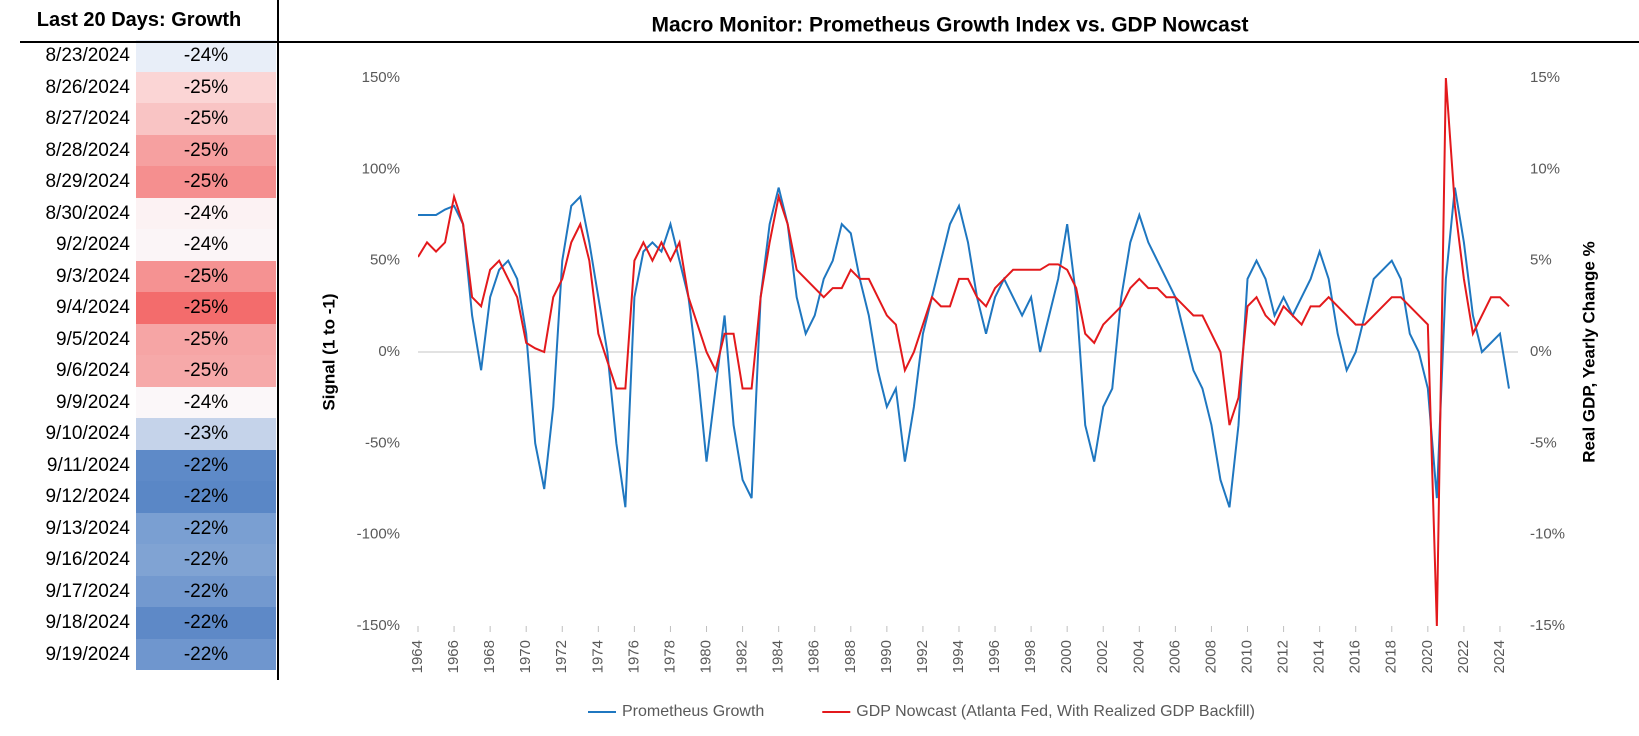 The width and height of the screenshot is (1639, 736). What do you see at coordinates (381, 168) in the screenshot?
I see `y-tick-label: 100%` at bounding box center [381, 168].